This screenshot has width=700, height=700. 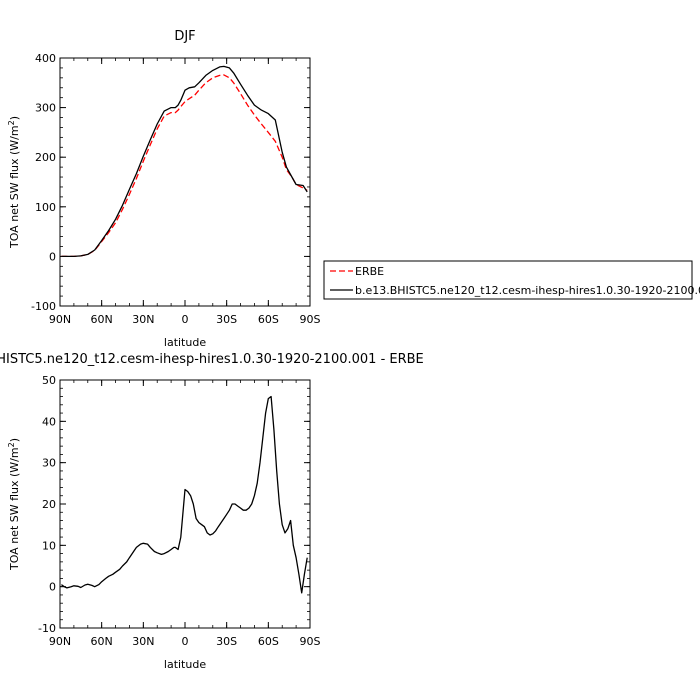 What do you see at coordinates (508, 280) in the screenshot?
I see `legend-box` at bounding box center [508, 280].